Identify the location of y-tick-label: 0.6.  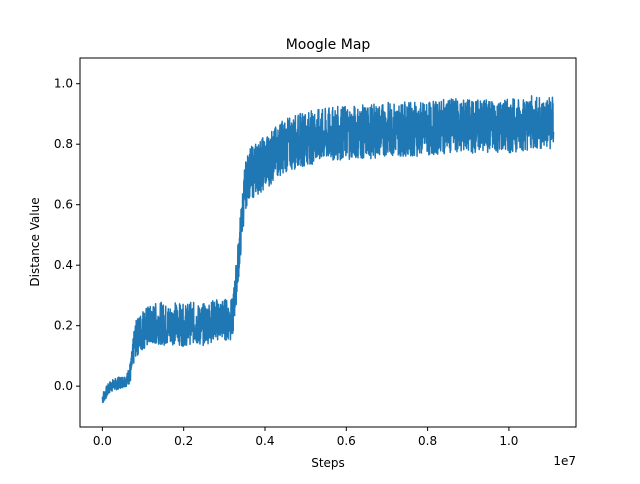
(63, 205).